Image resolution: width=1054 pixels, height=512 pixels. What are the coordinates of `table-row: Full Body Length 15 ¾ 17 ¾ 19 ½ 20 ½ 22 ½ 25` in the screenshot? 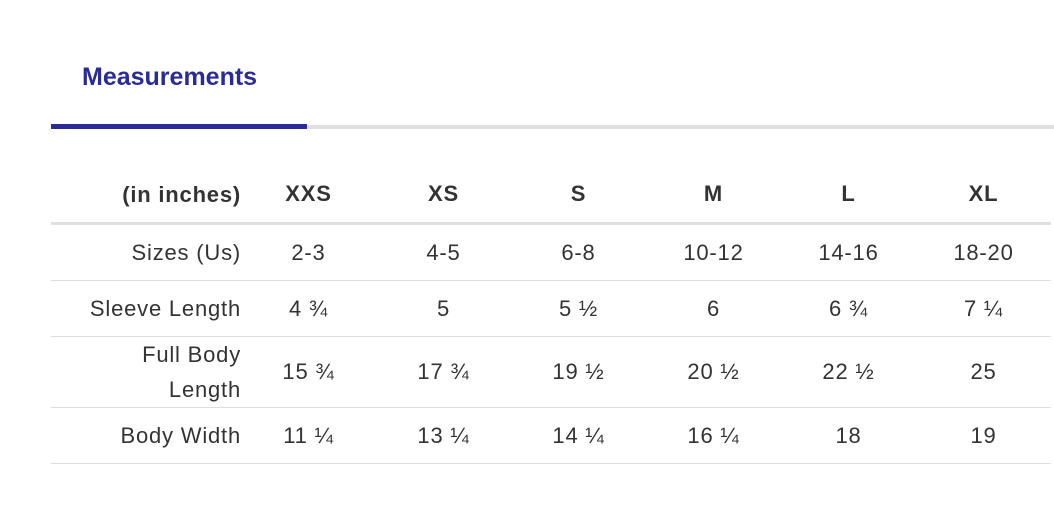 It's located at (551, 372).